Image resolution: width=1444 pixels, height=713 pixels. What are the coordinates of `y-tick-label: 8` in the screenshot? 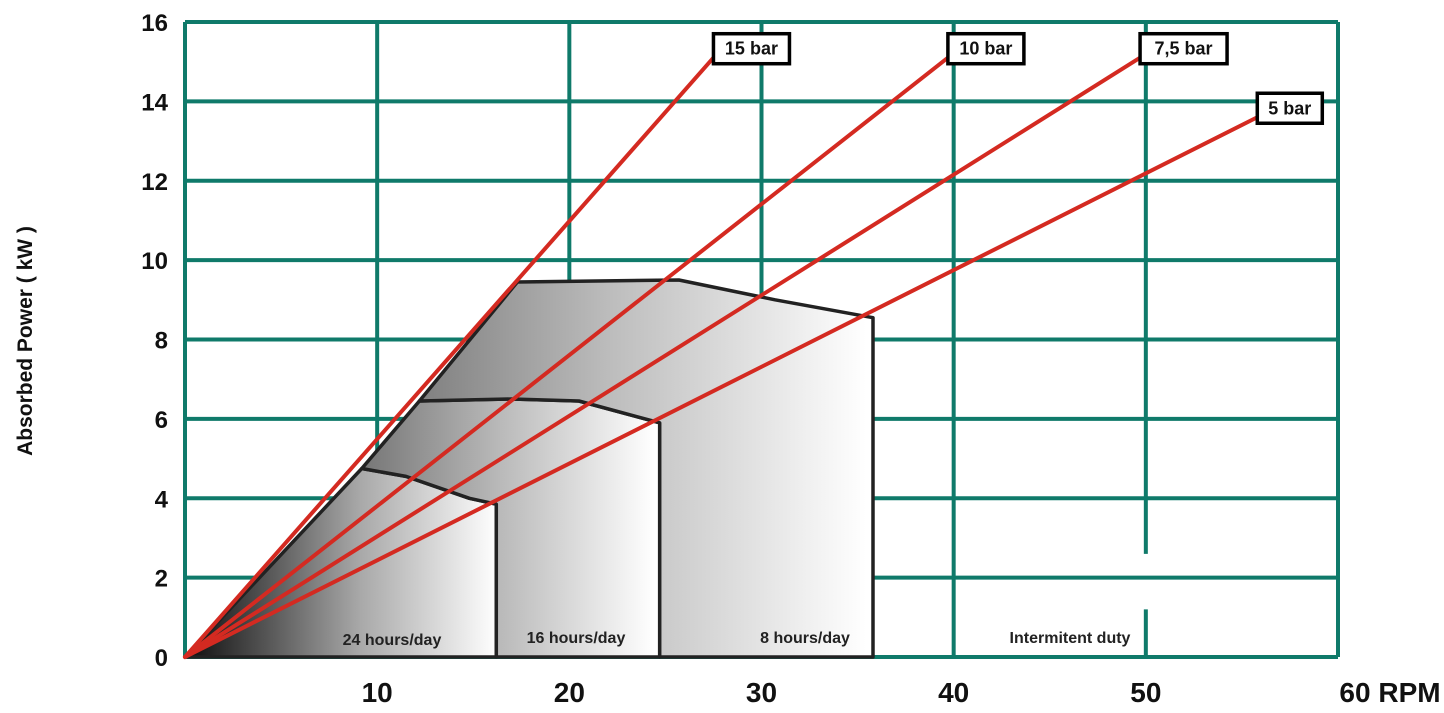 It's located at (161, 341).